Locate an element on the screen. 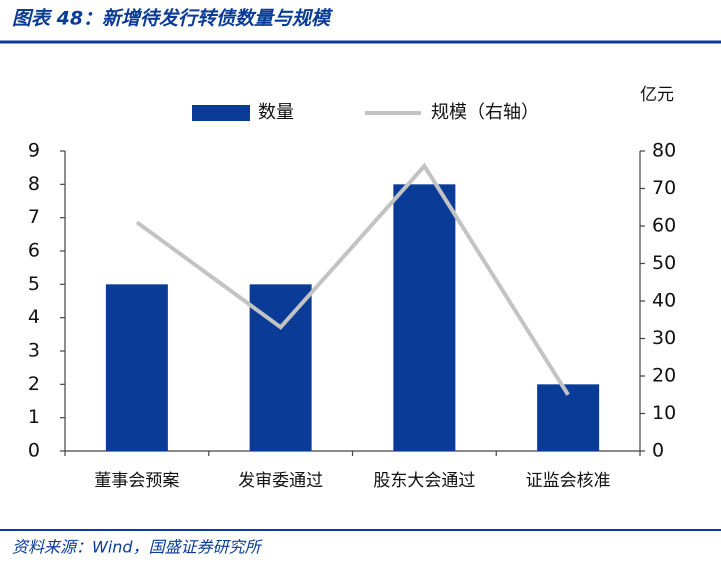 The width and height of the screenshot is (721, 562). x-tick-label: 发审委通过 is located at coordinates (280, 481).